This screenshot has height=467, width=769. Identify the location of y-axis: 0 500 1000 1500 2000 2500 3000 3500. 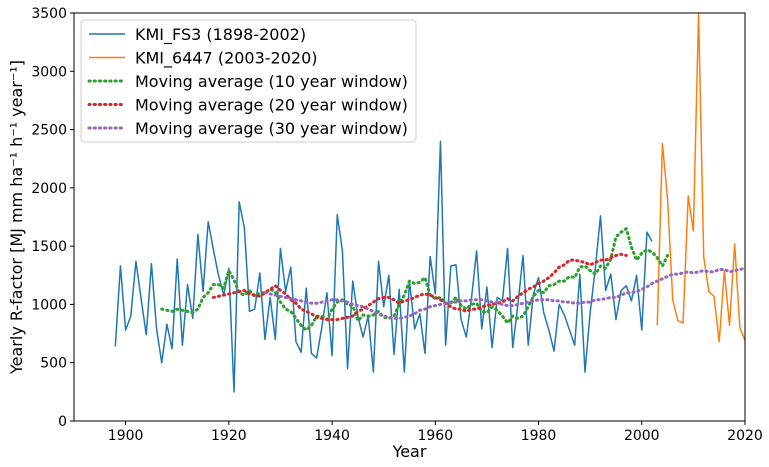
(52, 218).